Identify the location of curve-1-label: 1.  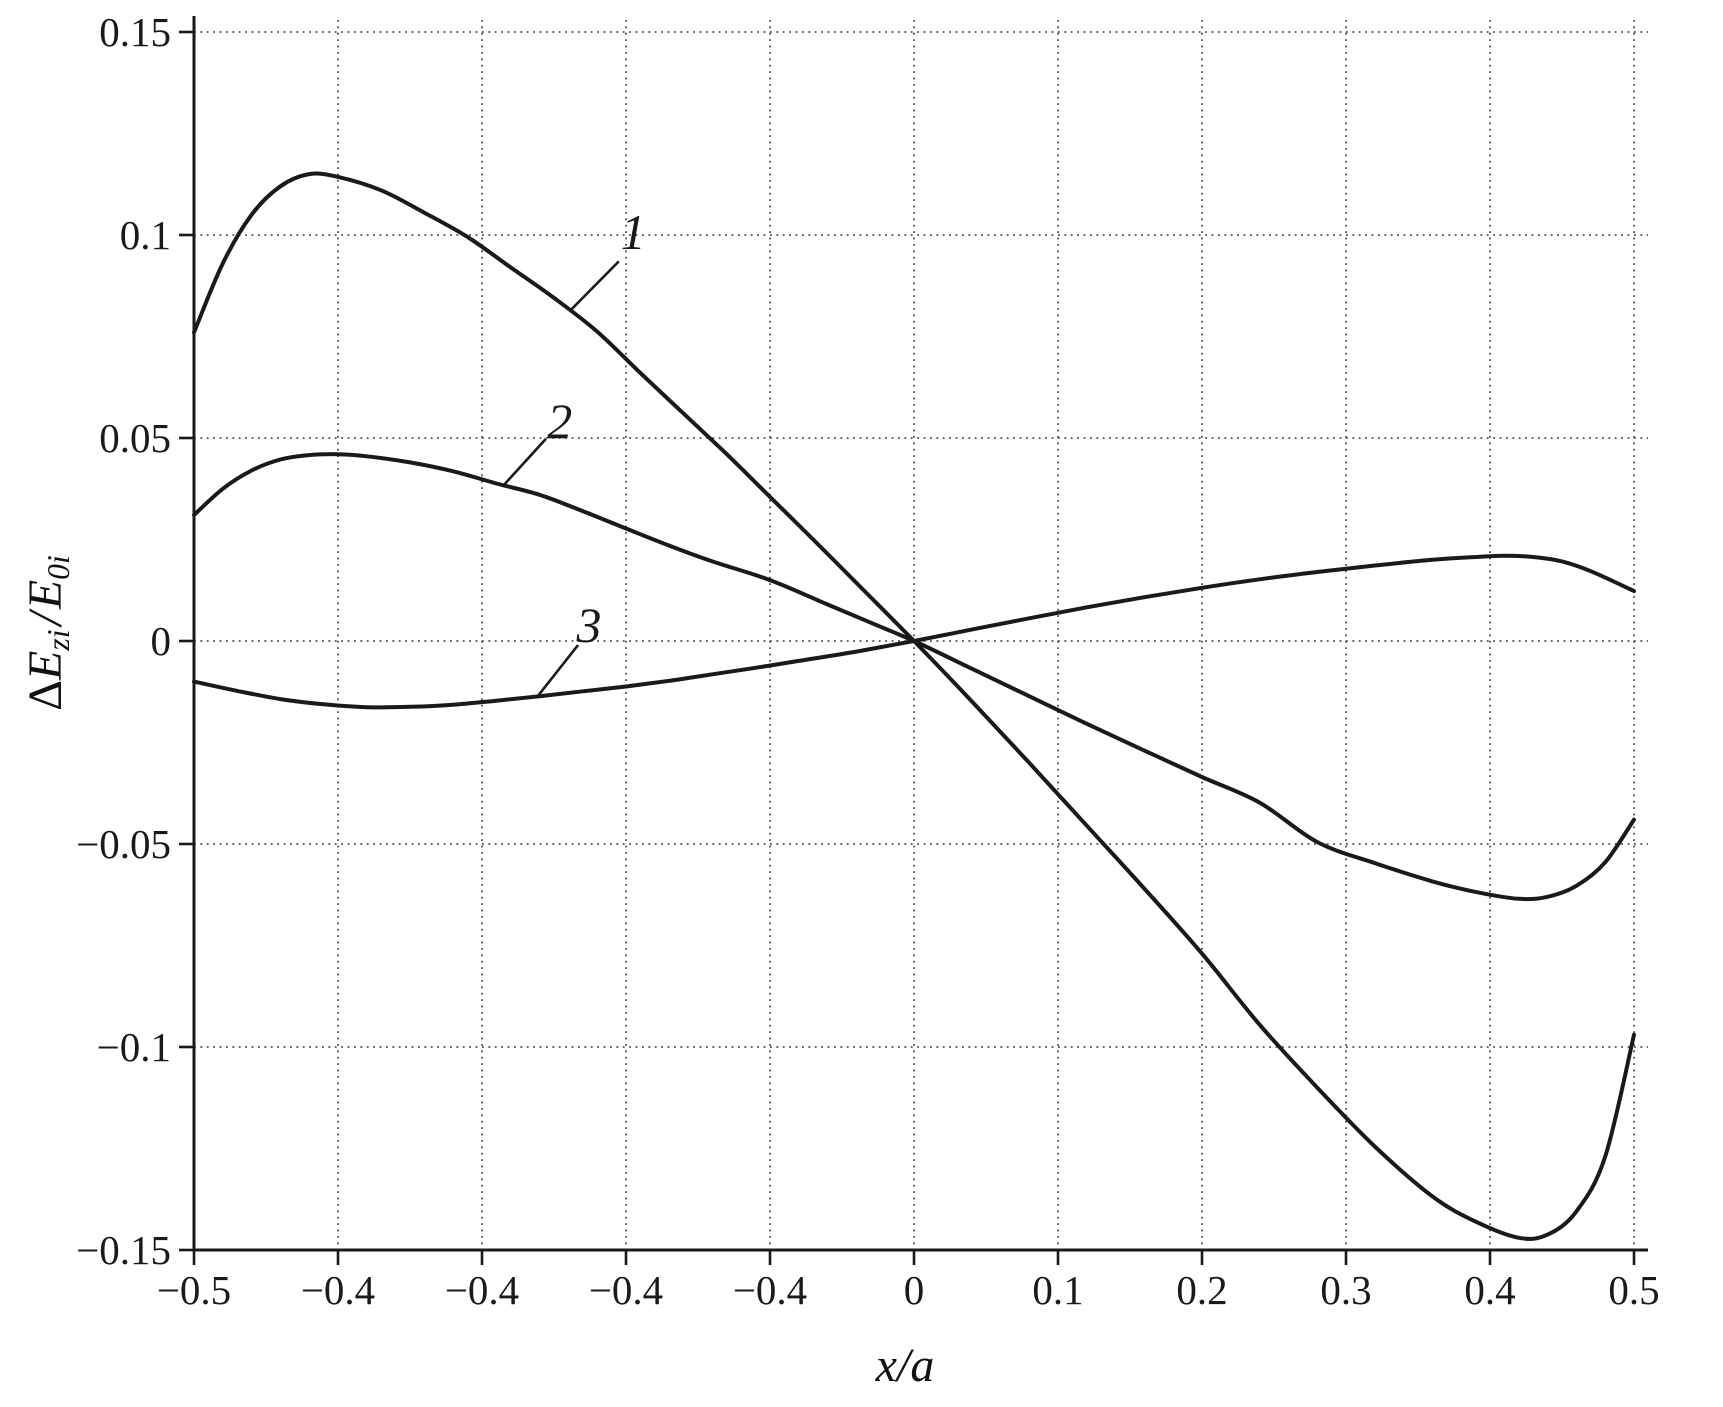
(633, 232).